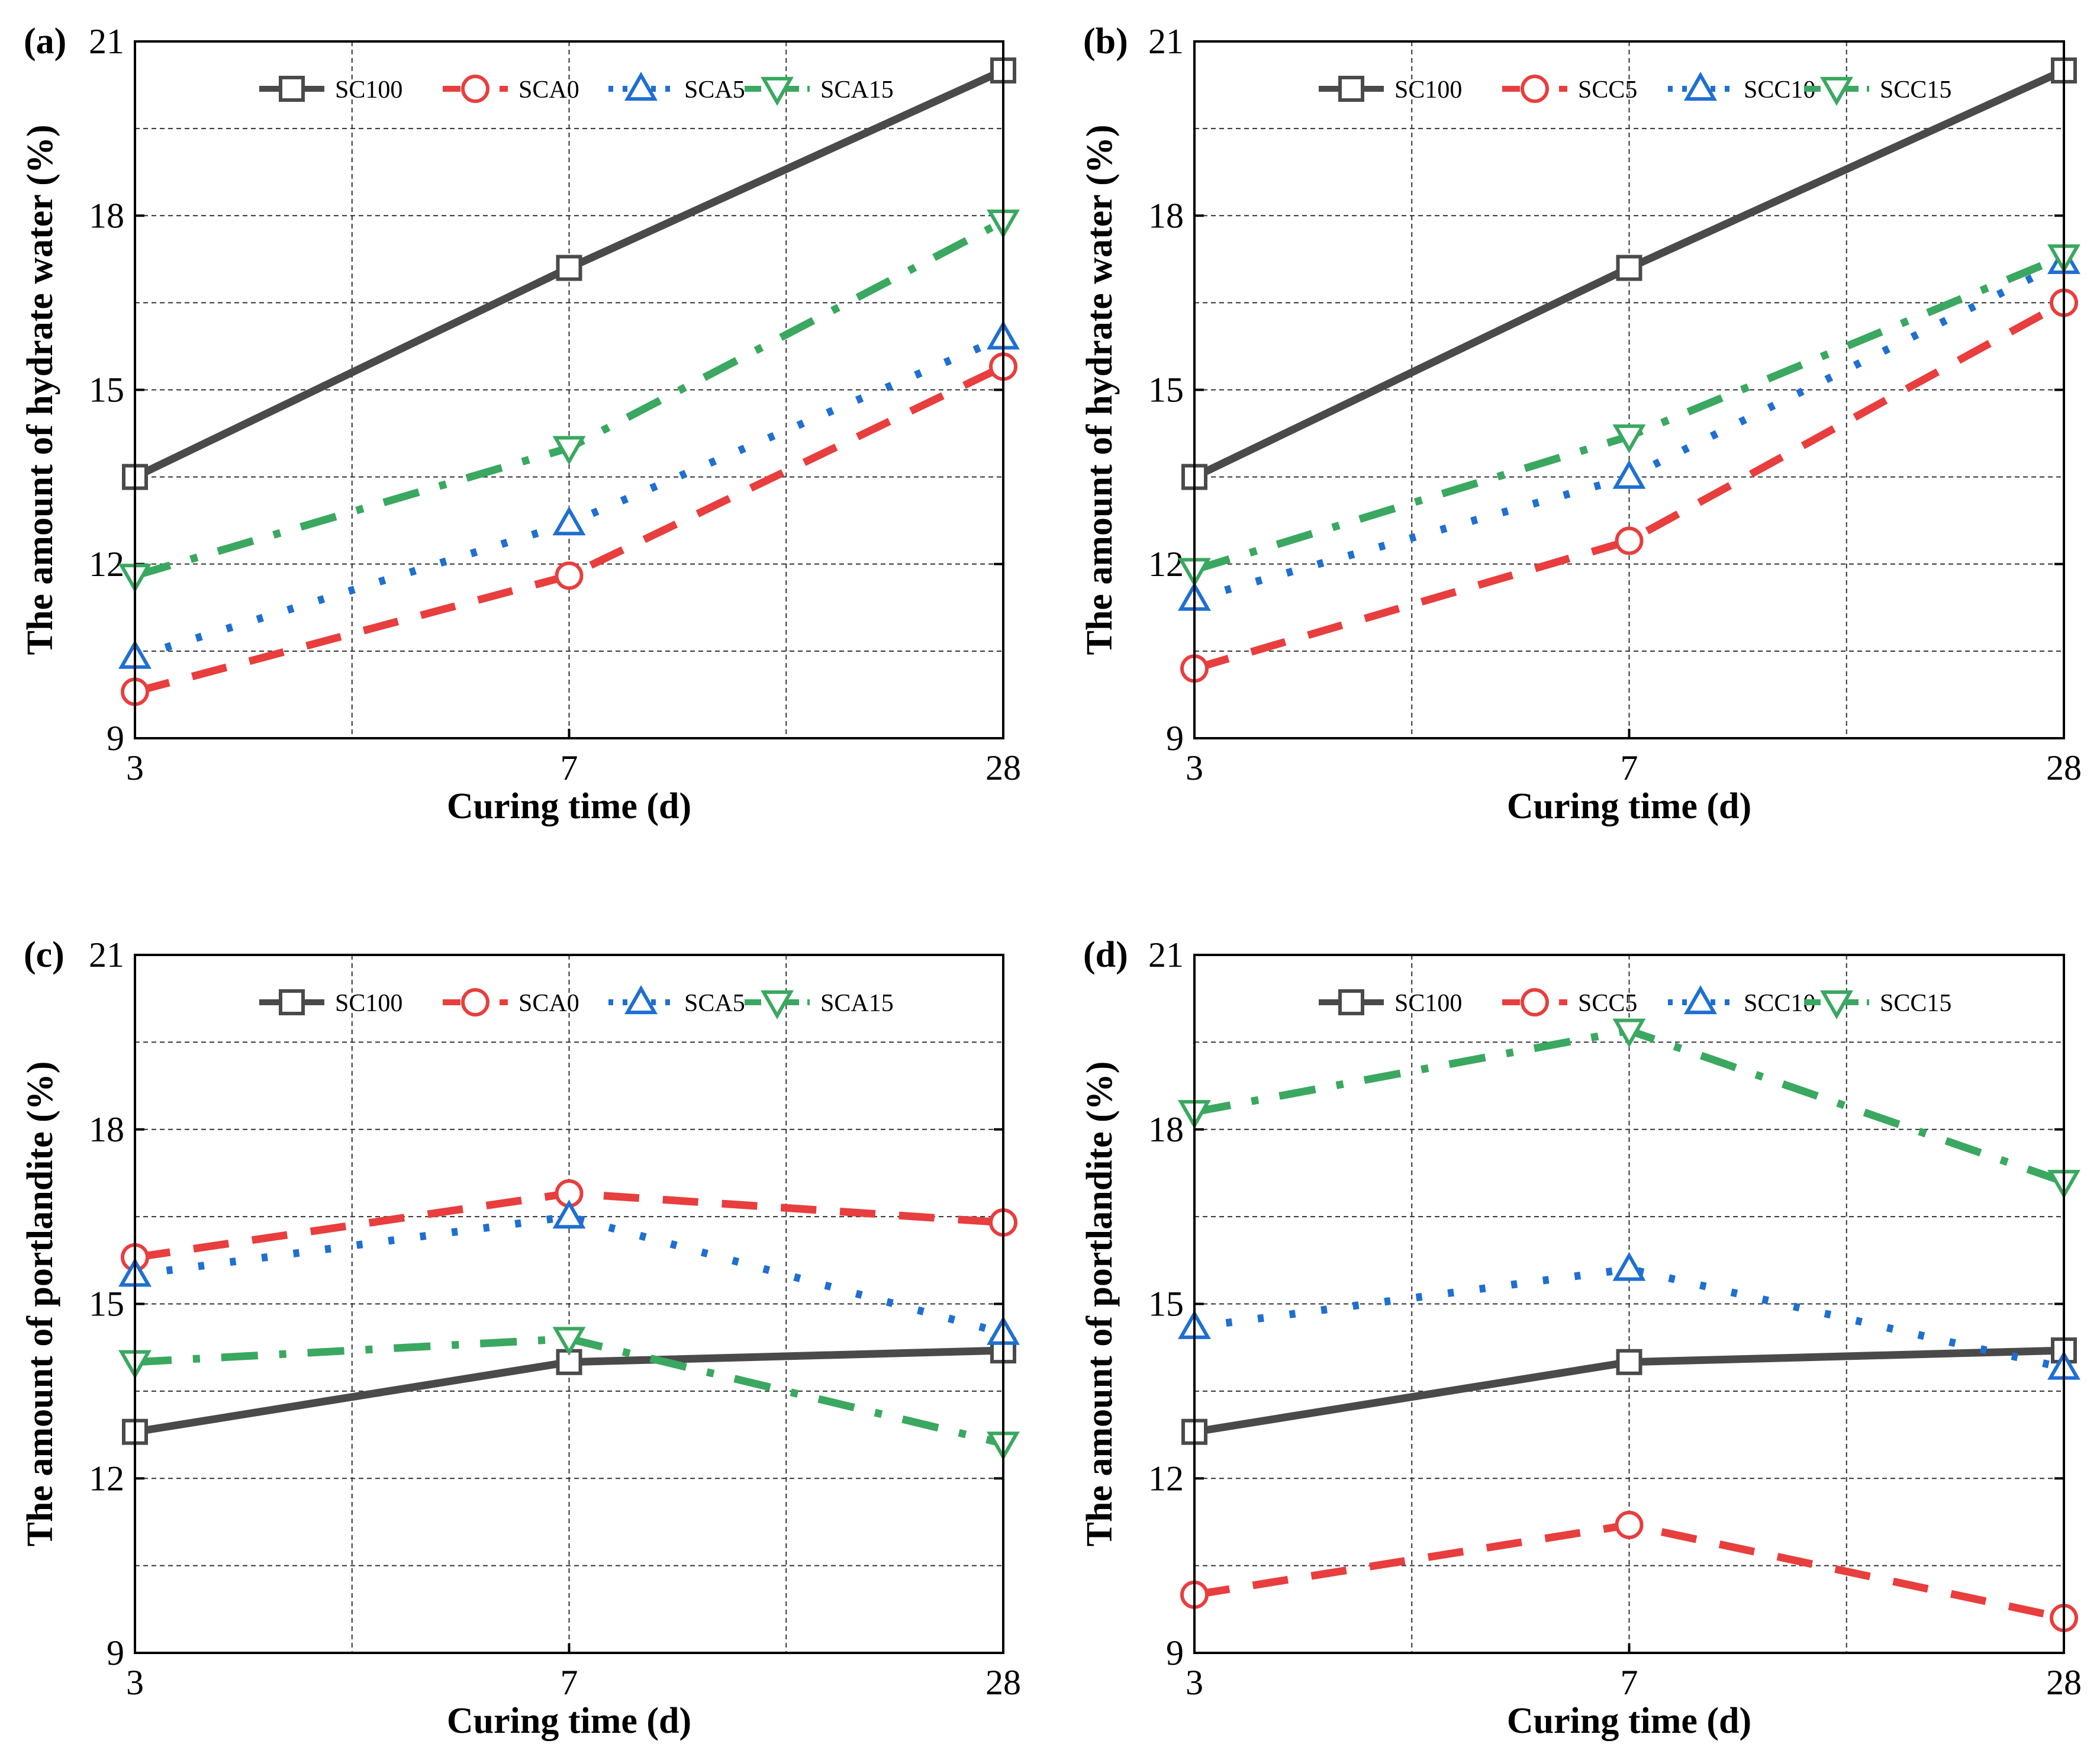 This screenshot has width=2100, height=1763. I want to click on legend-entry: SCA0, so click(548, 1003).